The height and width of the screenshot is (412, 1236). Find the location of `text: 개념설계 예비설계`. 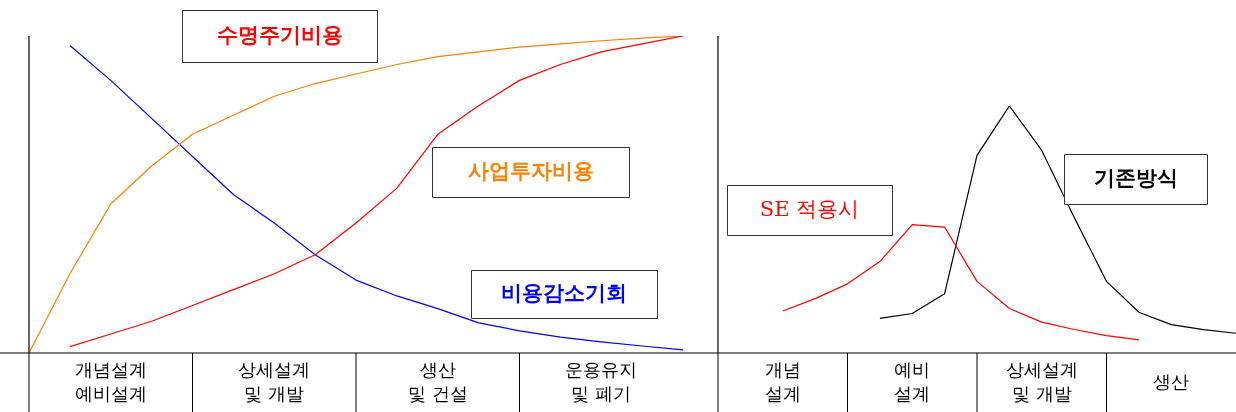

text: 개념설계 예비설계 is located at coordinates (110, 381).